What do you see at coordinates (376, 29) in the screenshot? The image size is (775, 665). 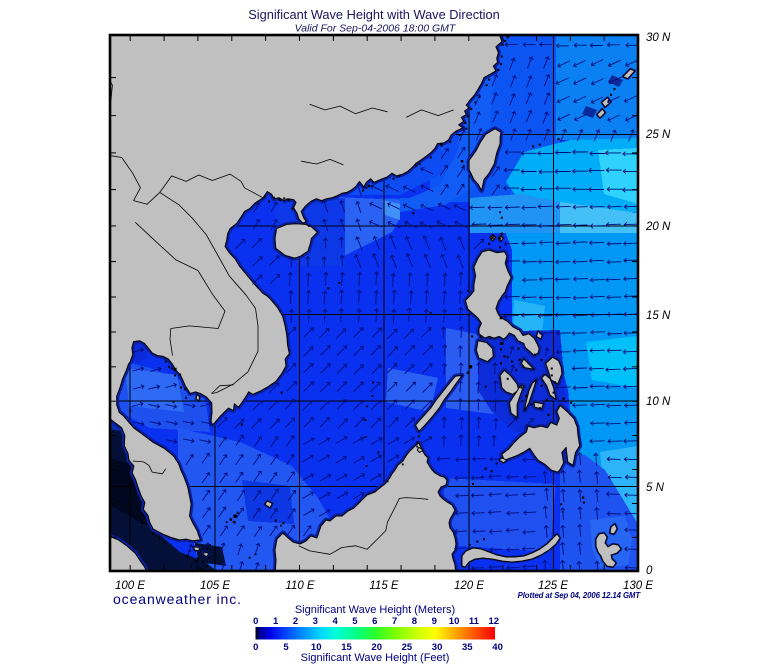 I see `svg-text:Valid For Sep-04-2006 18:00 GM: Valid For Sep-04-2006 18:00 GMT` at bounding box center [376, 29].